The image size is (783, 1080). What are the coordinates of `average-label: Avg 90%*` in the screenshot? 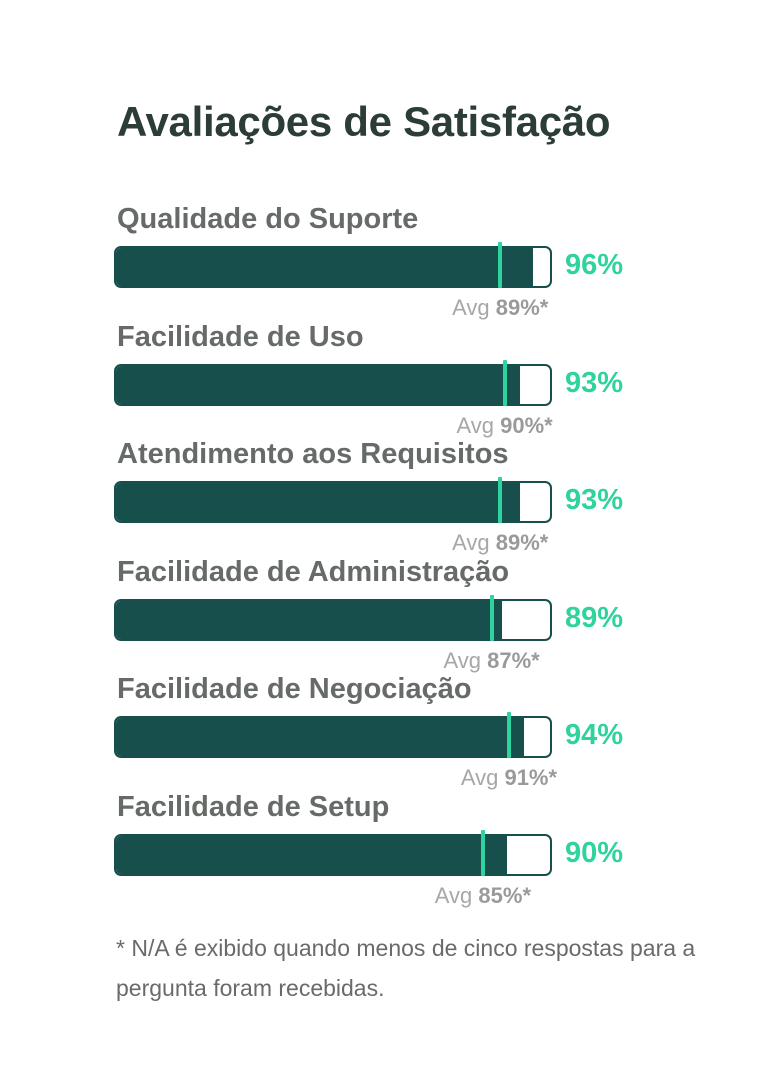 It's located at (504, 426).